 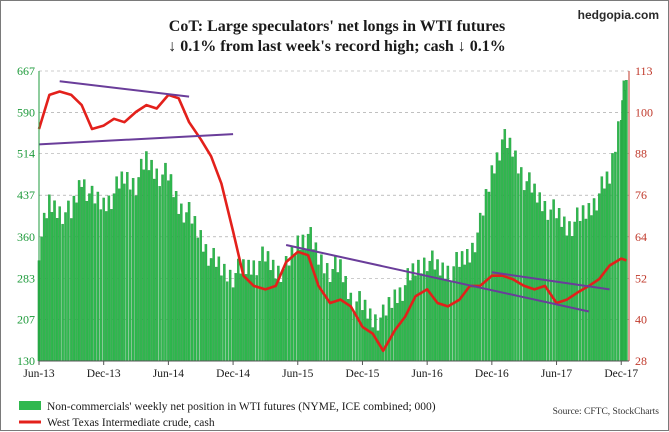 I want to click on left-tick-label: 130, so click(x=26, y=361).